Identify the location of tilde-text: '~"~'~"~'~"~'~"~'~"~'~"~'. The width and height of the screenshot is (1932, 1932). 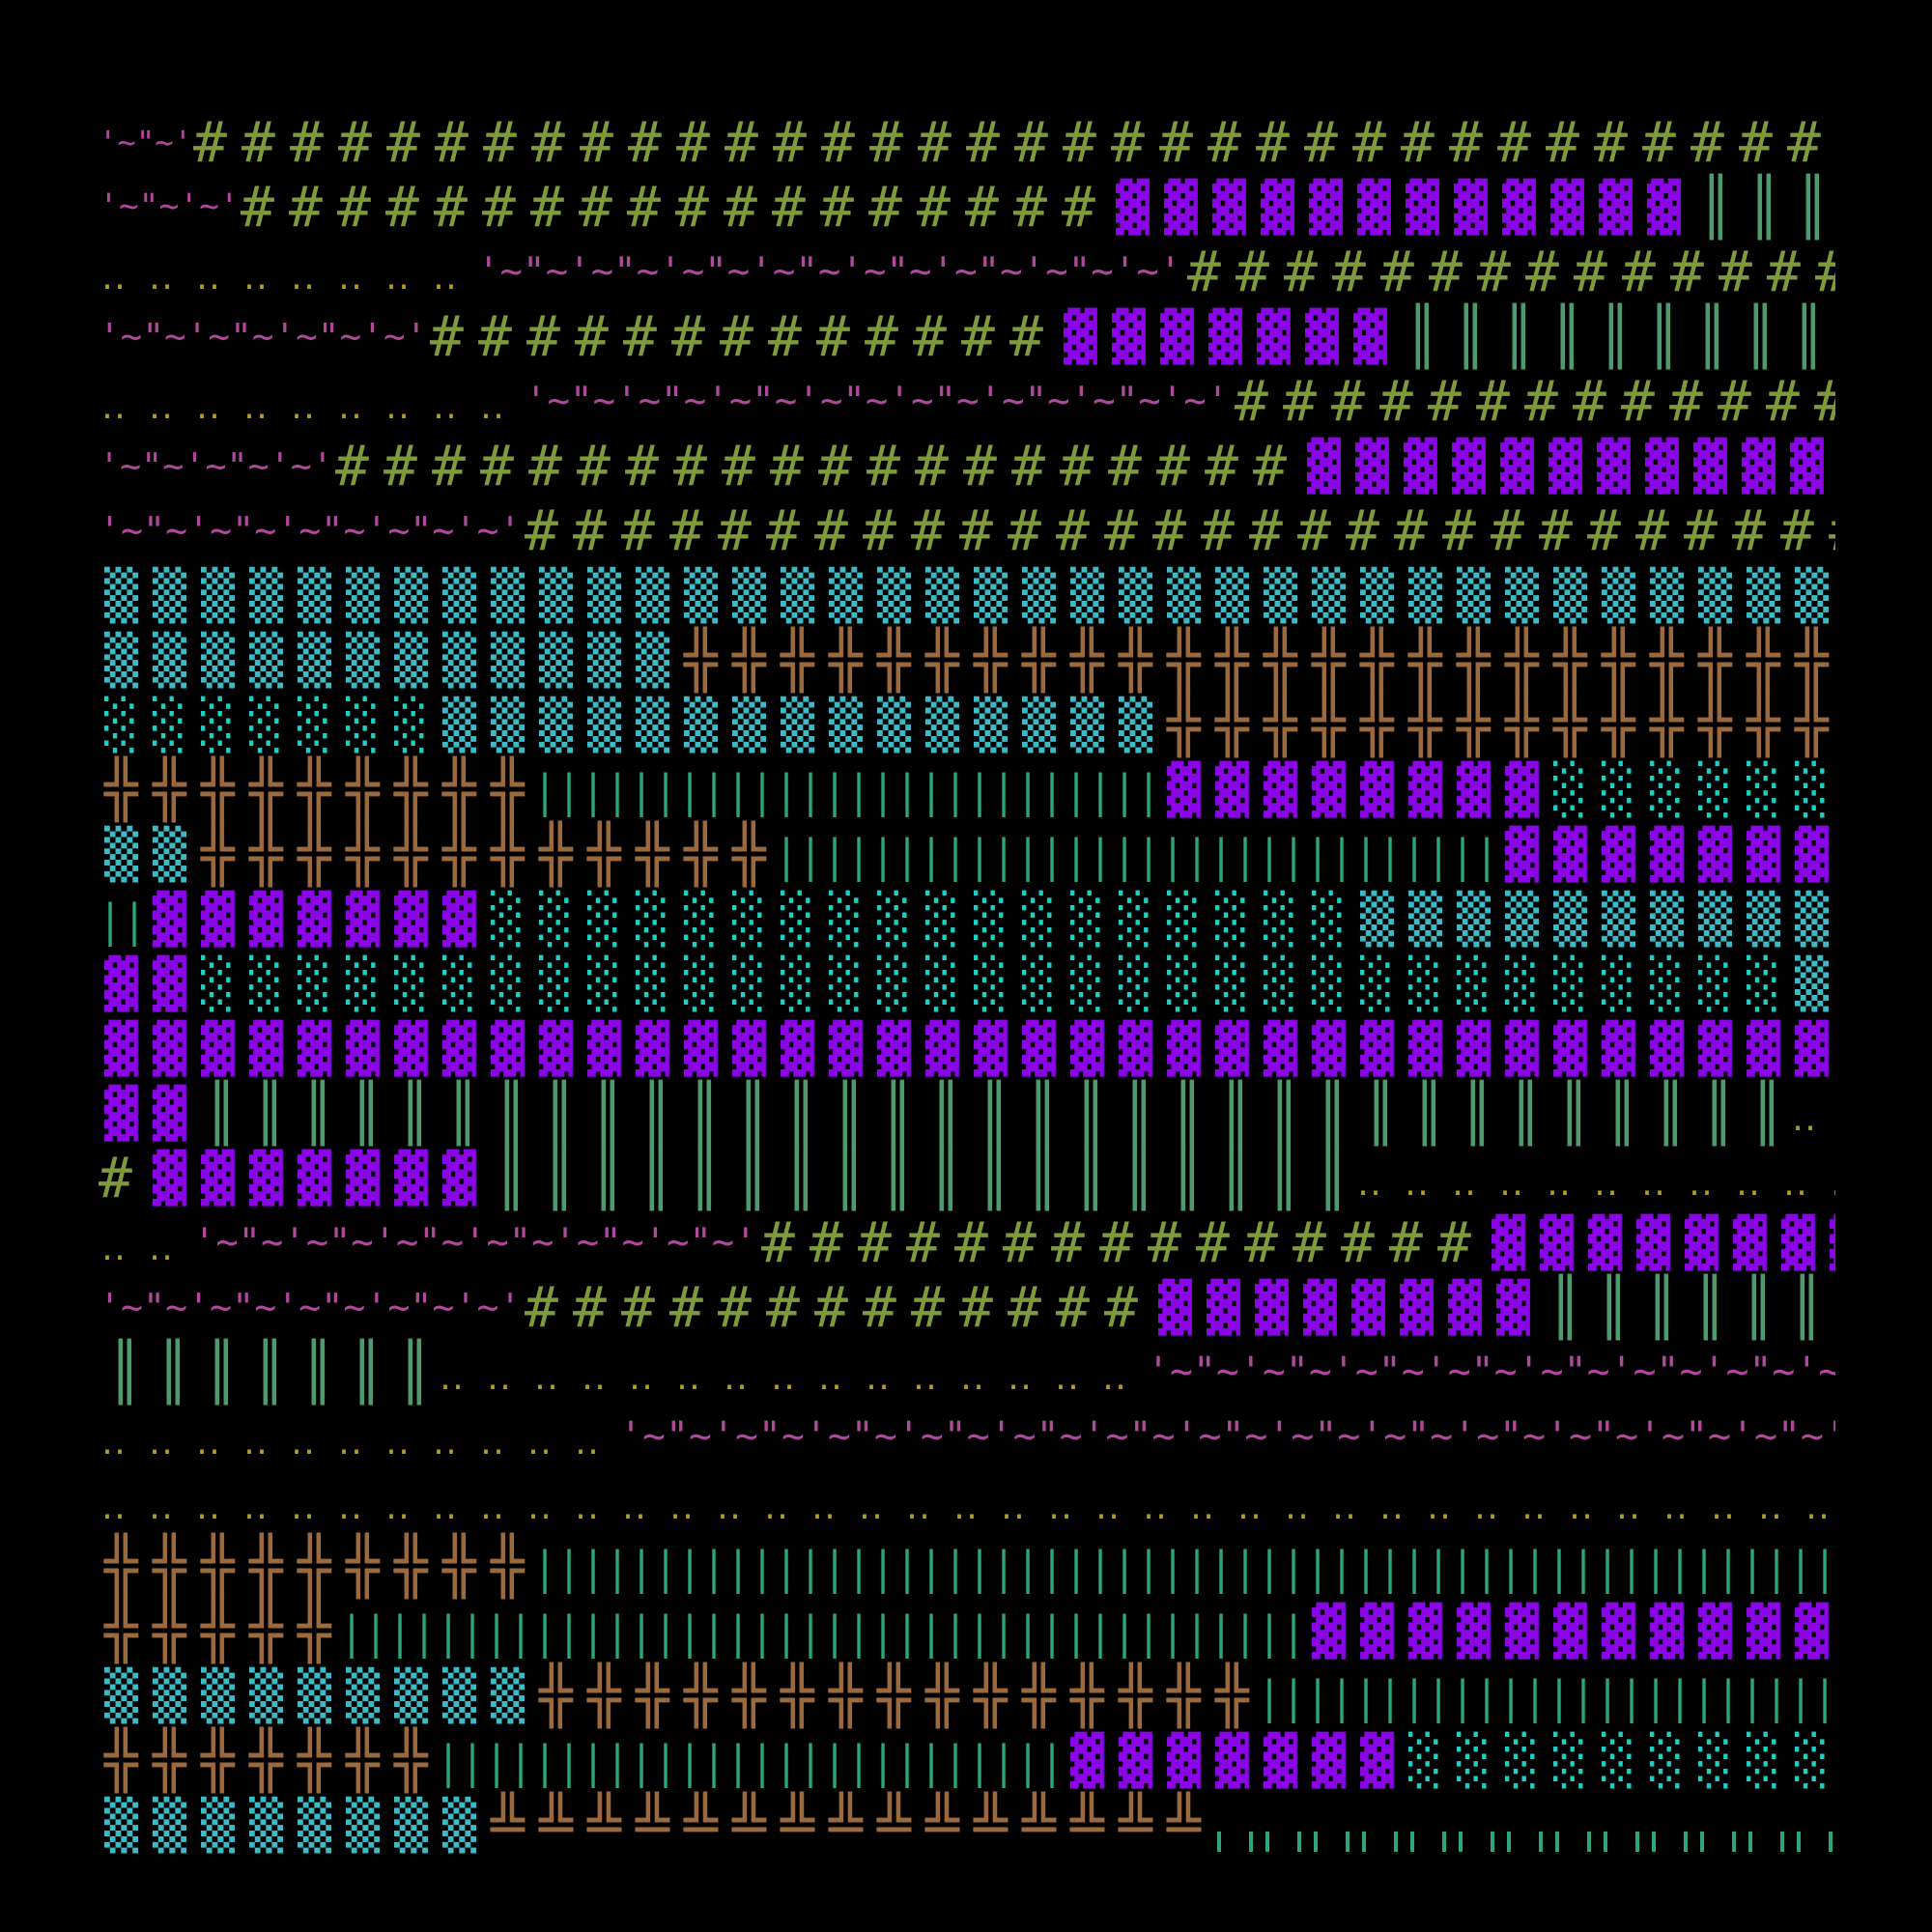
(475, 1242).